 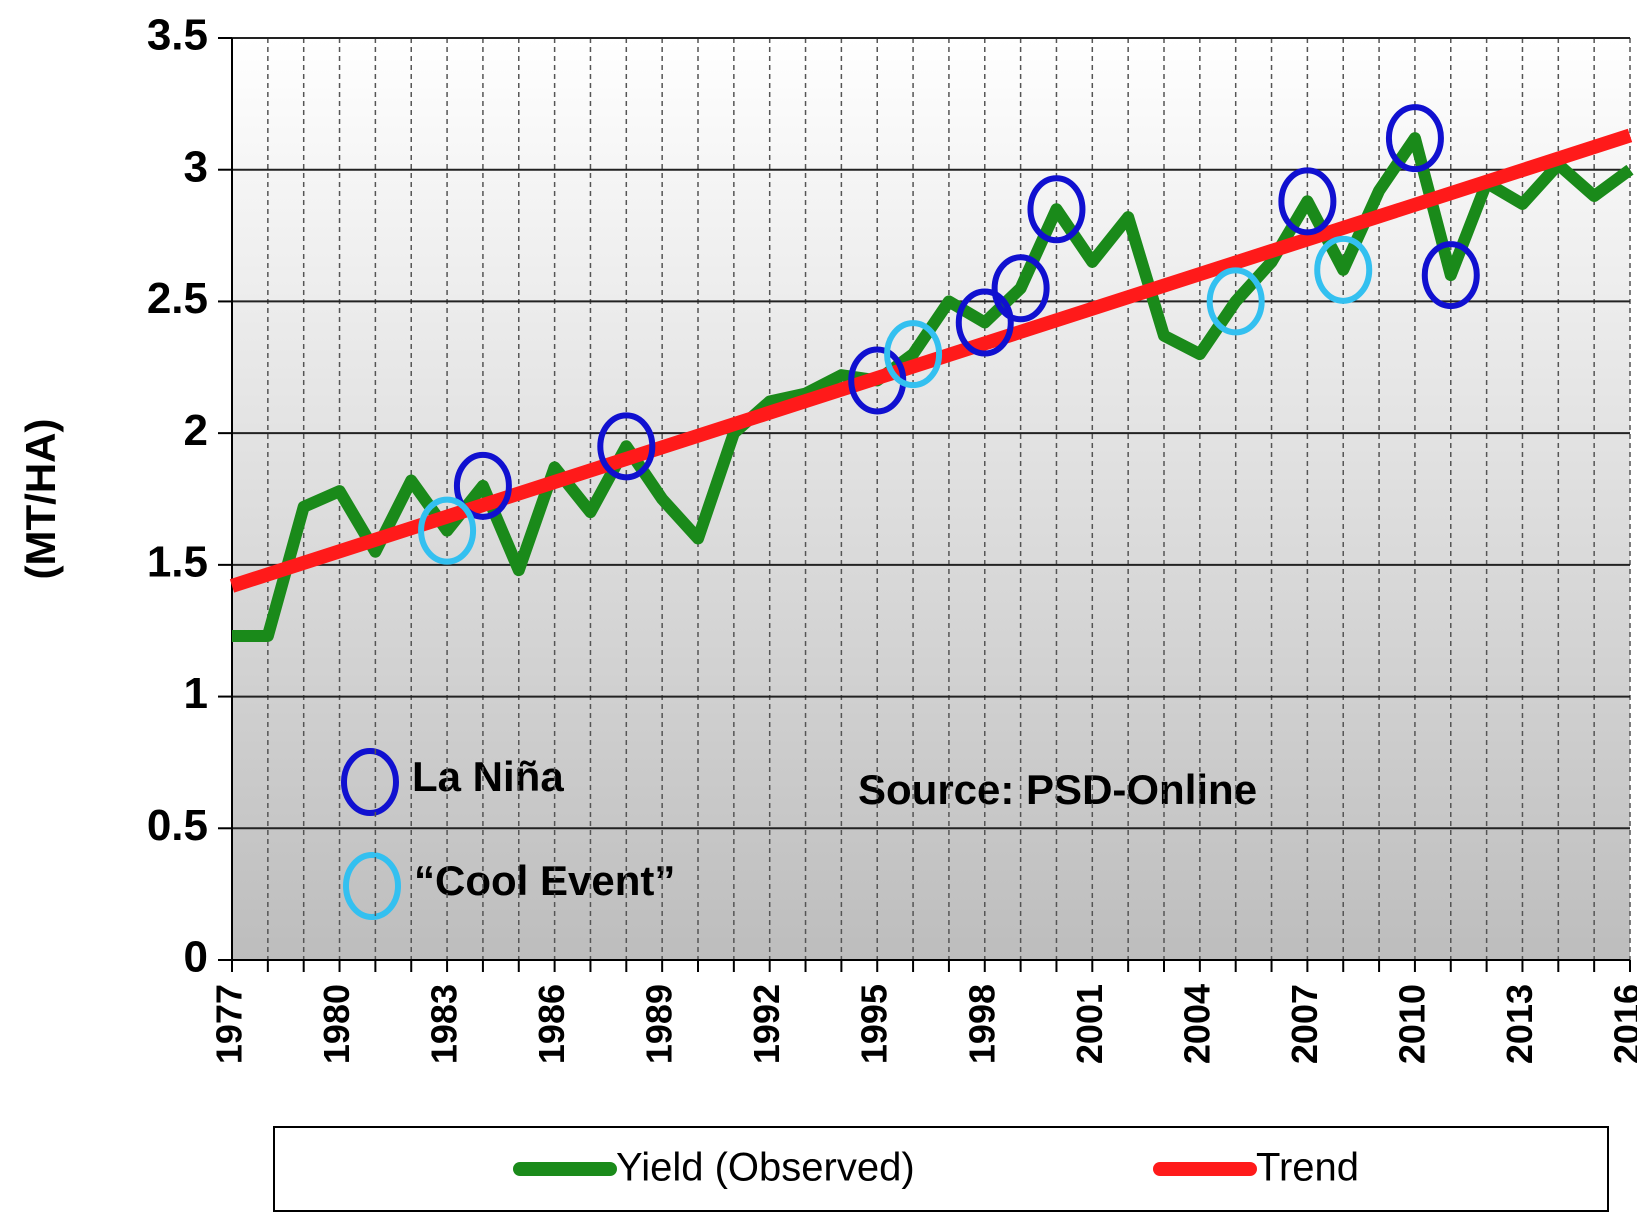 I want to click on x-tick-label: 1980, so click(x=336, y=1024).